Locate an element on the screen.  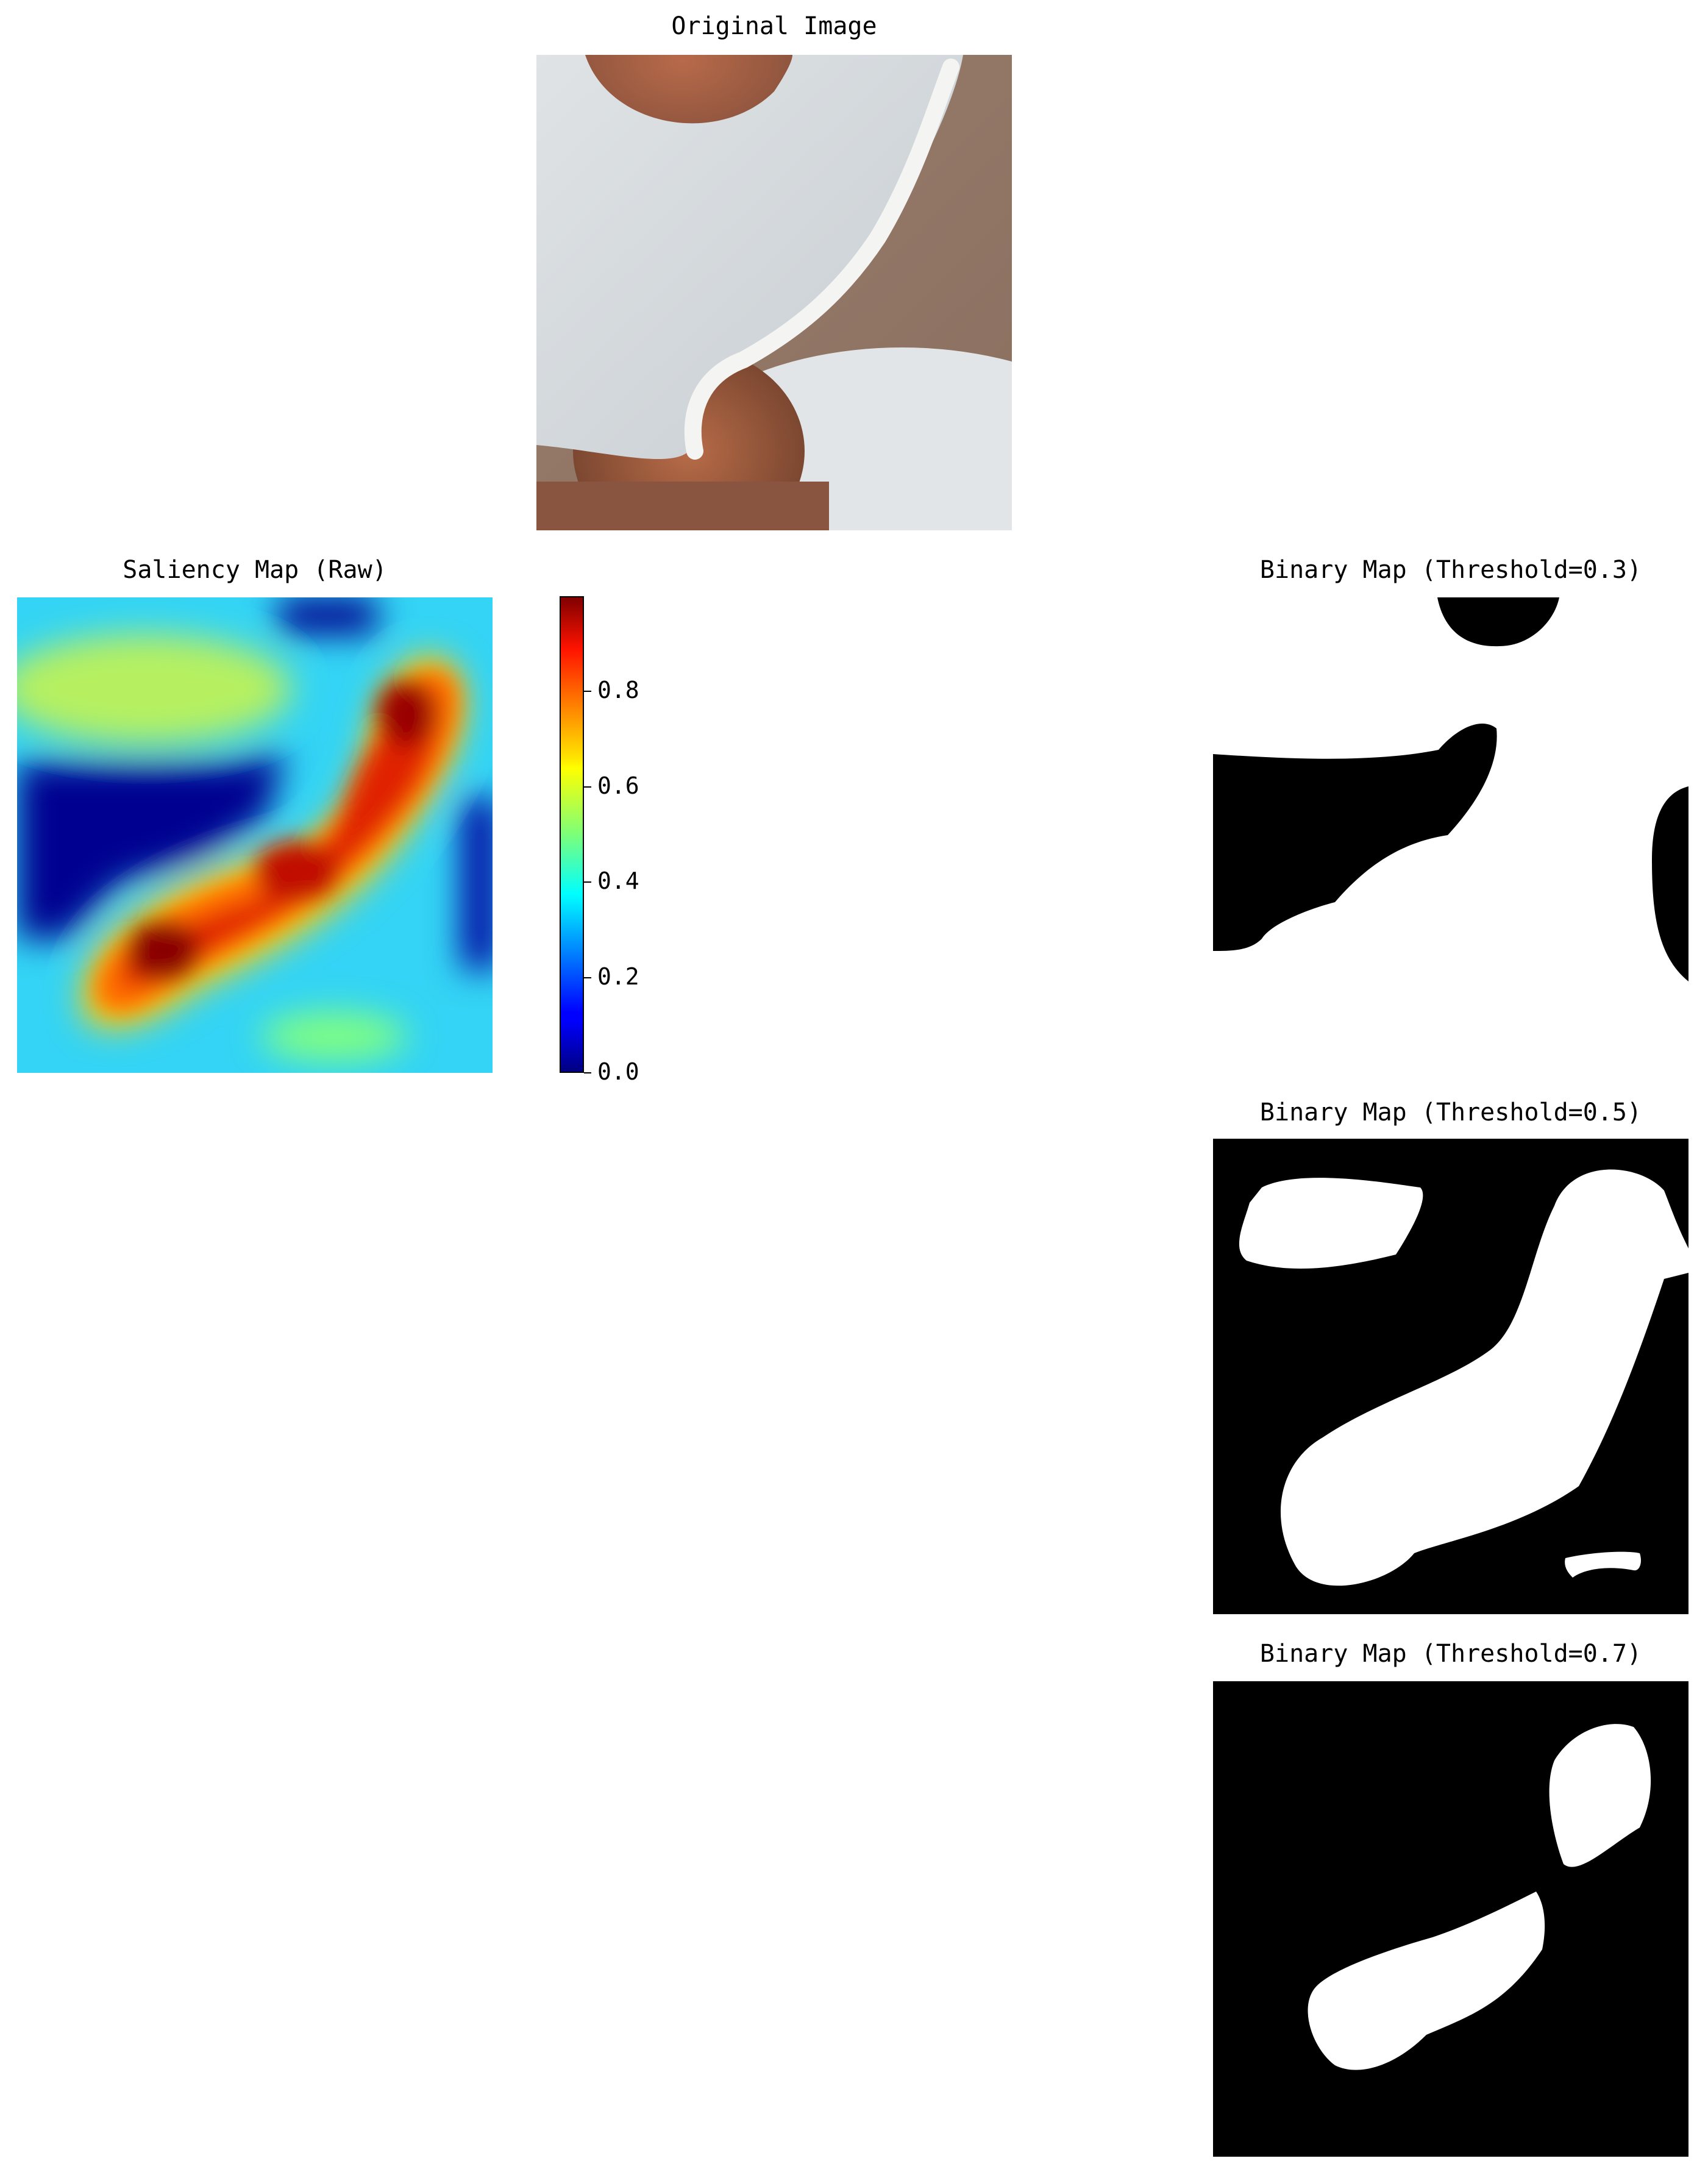
colorbar-tick-label: 0.0 is located at coordinates (618, 1071).